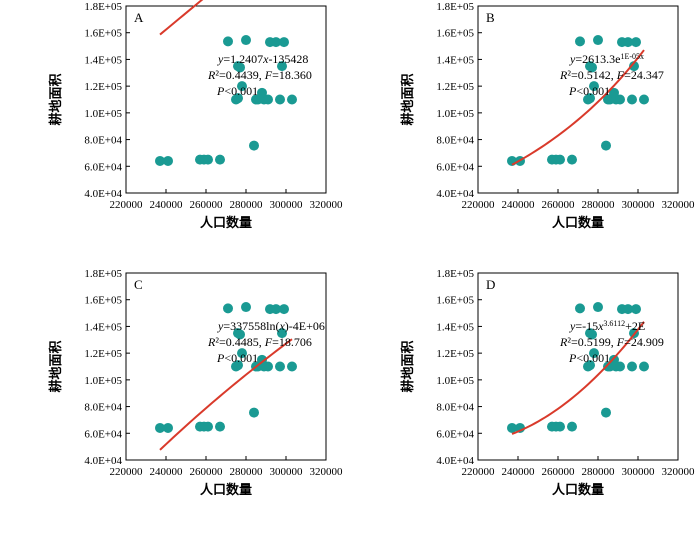 This screenshot has width=700, height=540. What do you see at coordinates (490, 284) in the screenshot?
I see `panel-letter: D` at bounding box center [490, 284].